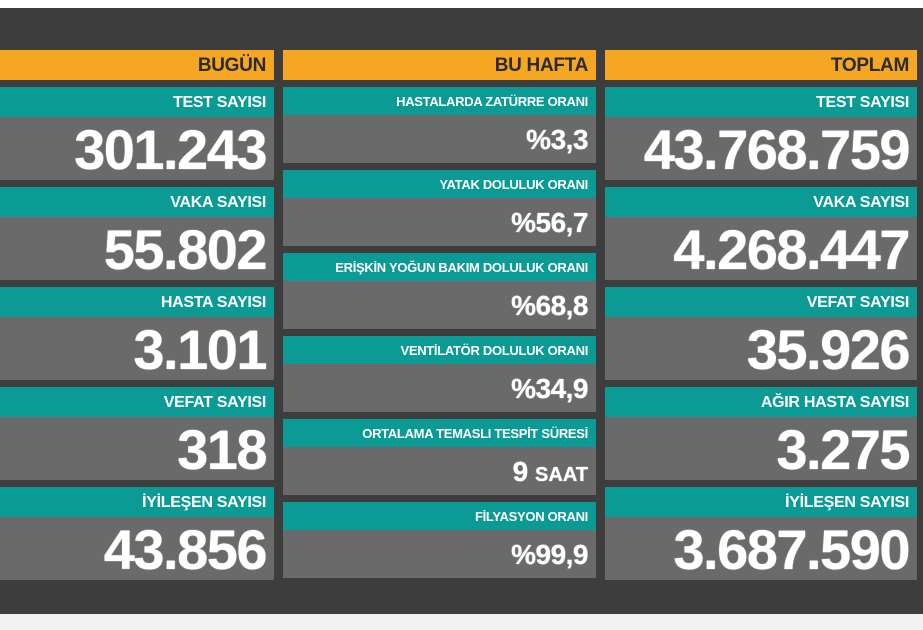 The image size is (923, 630). I want to click on stat-value: 4.268.447, so click(761, 249).